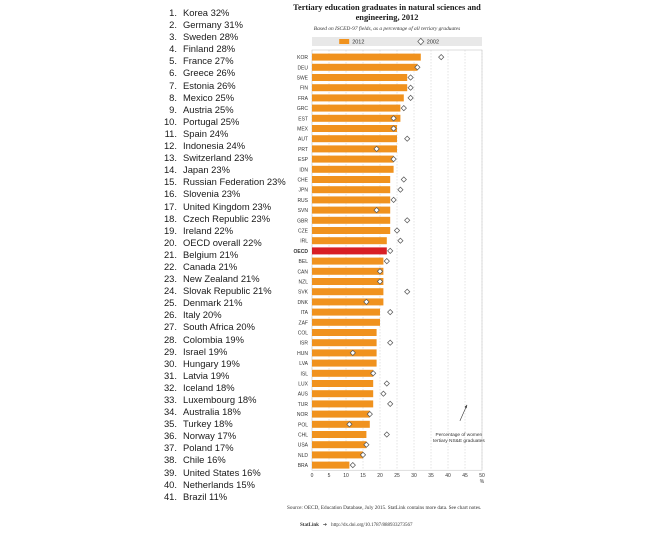  What do you see at coordinates (170, 496) in the screenshot?
I see `ranking-number: 41.` at bounding box center [170, 496].